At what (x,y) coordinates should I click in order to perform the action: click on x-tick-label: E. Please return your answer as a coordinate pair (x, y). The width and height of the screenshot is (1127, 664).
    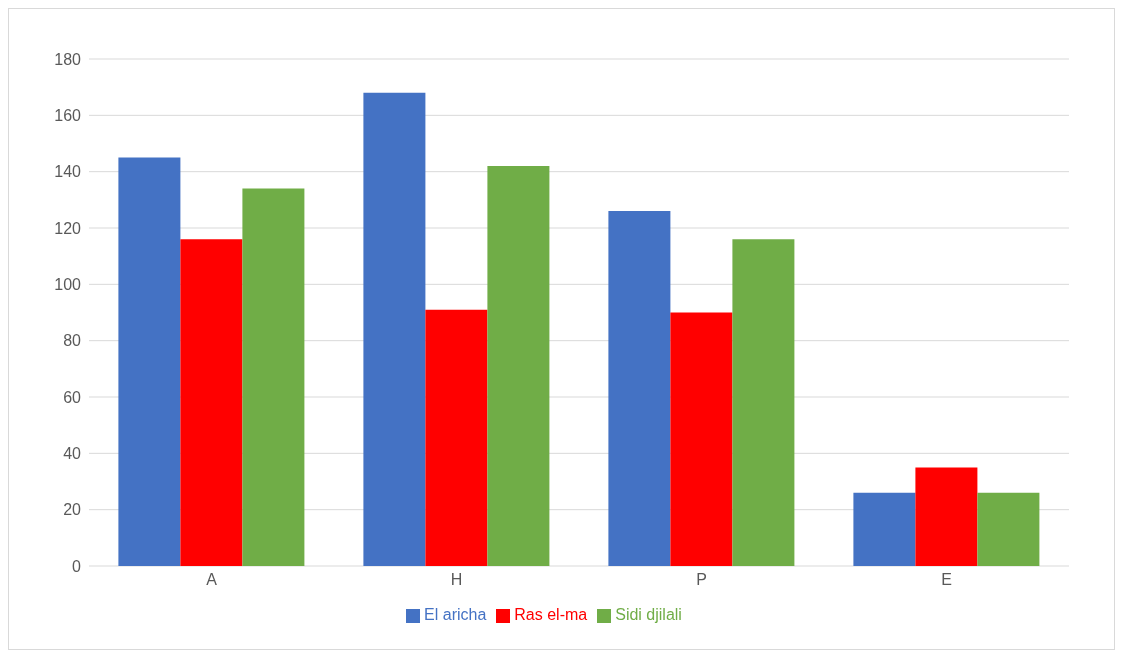
    Looking at the image, I should click on (946, 580).